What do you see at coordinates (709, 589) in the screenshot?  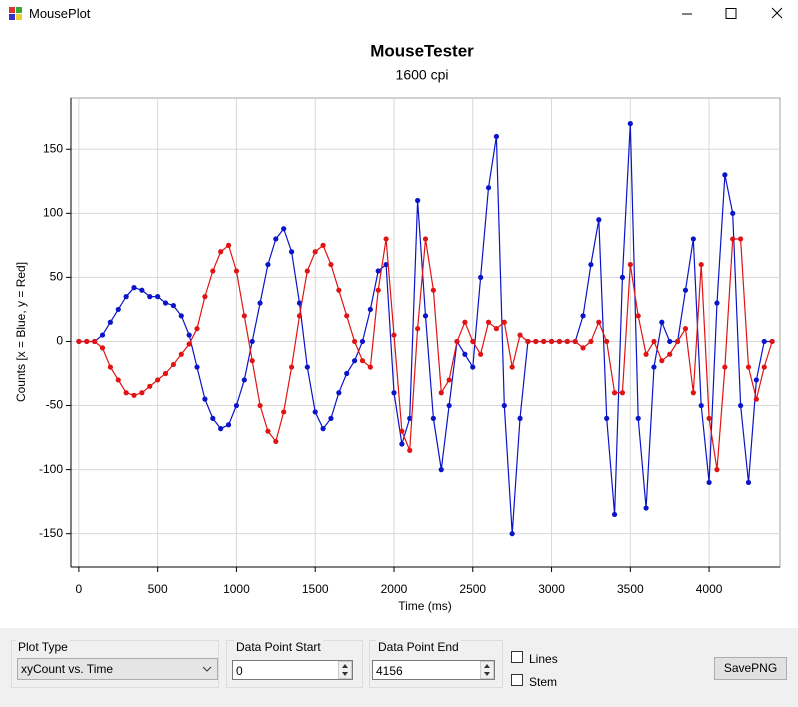 I see `x-tick-label: 4000` at bounding box center [709, 589].